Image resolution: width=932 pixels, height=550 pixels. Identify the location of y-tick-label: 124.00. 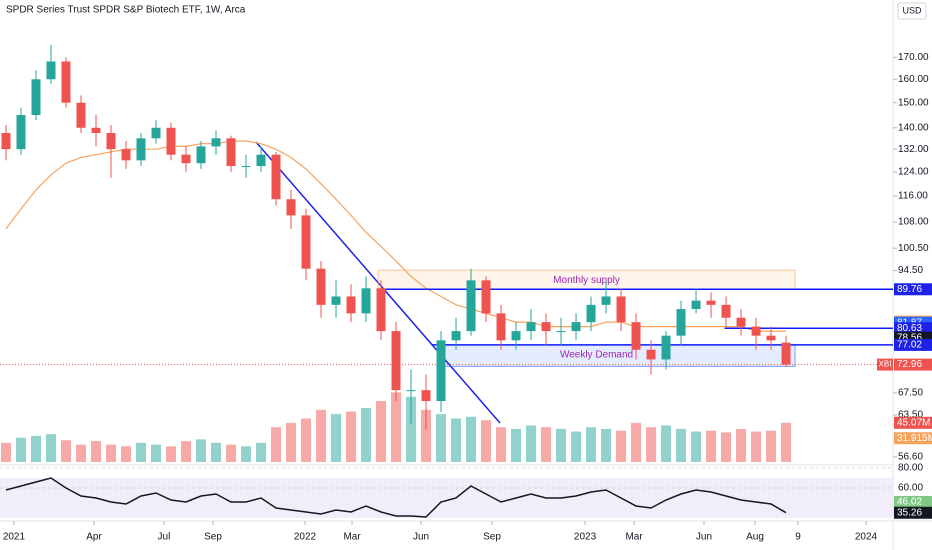
(913, 172).